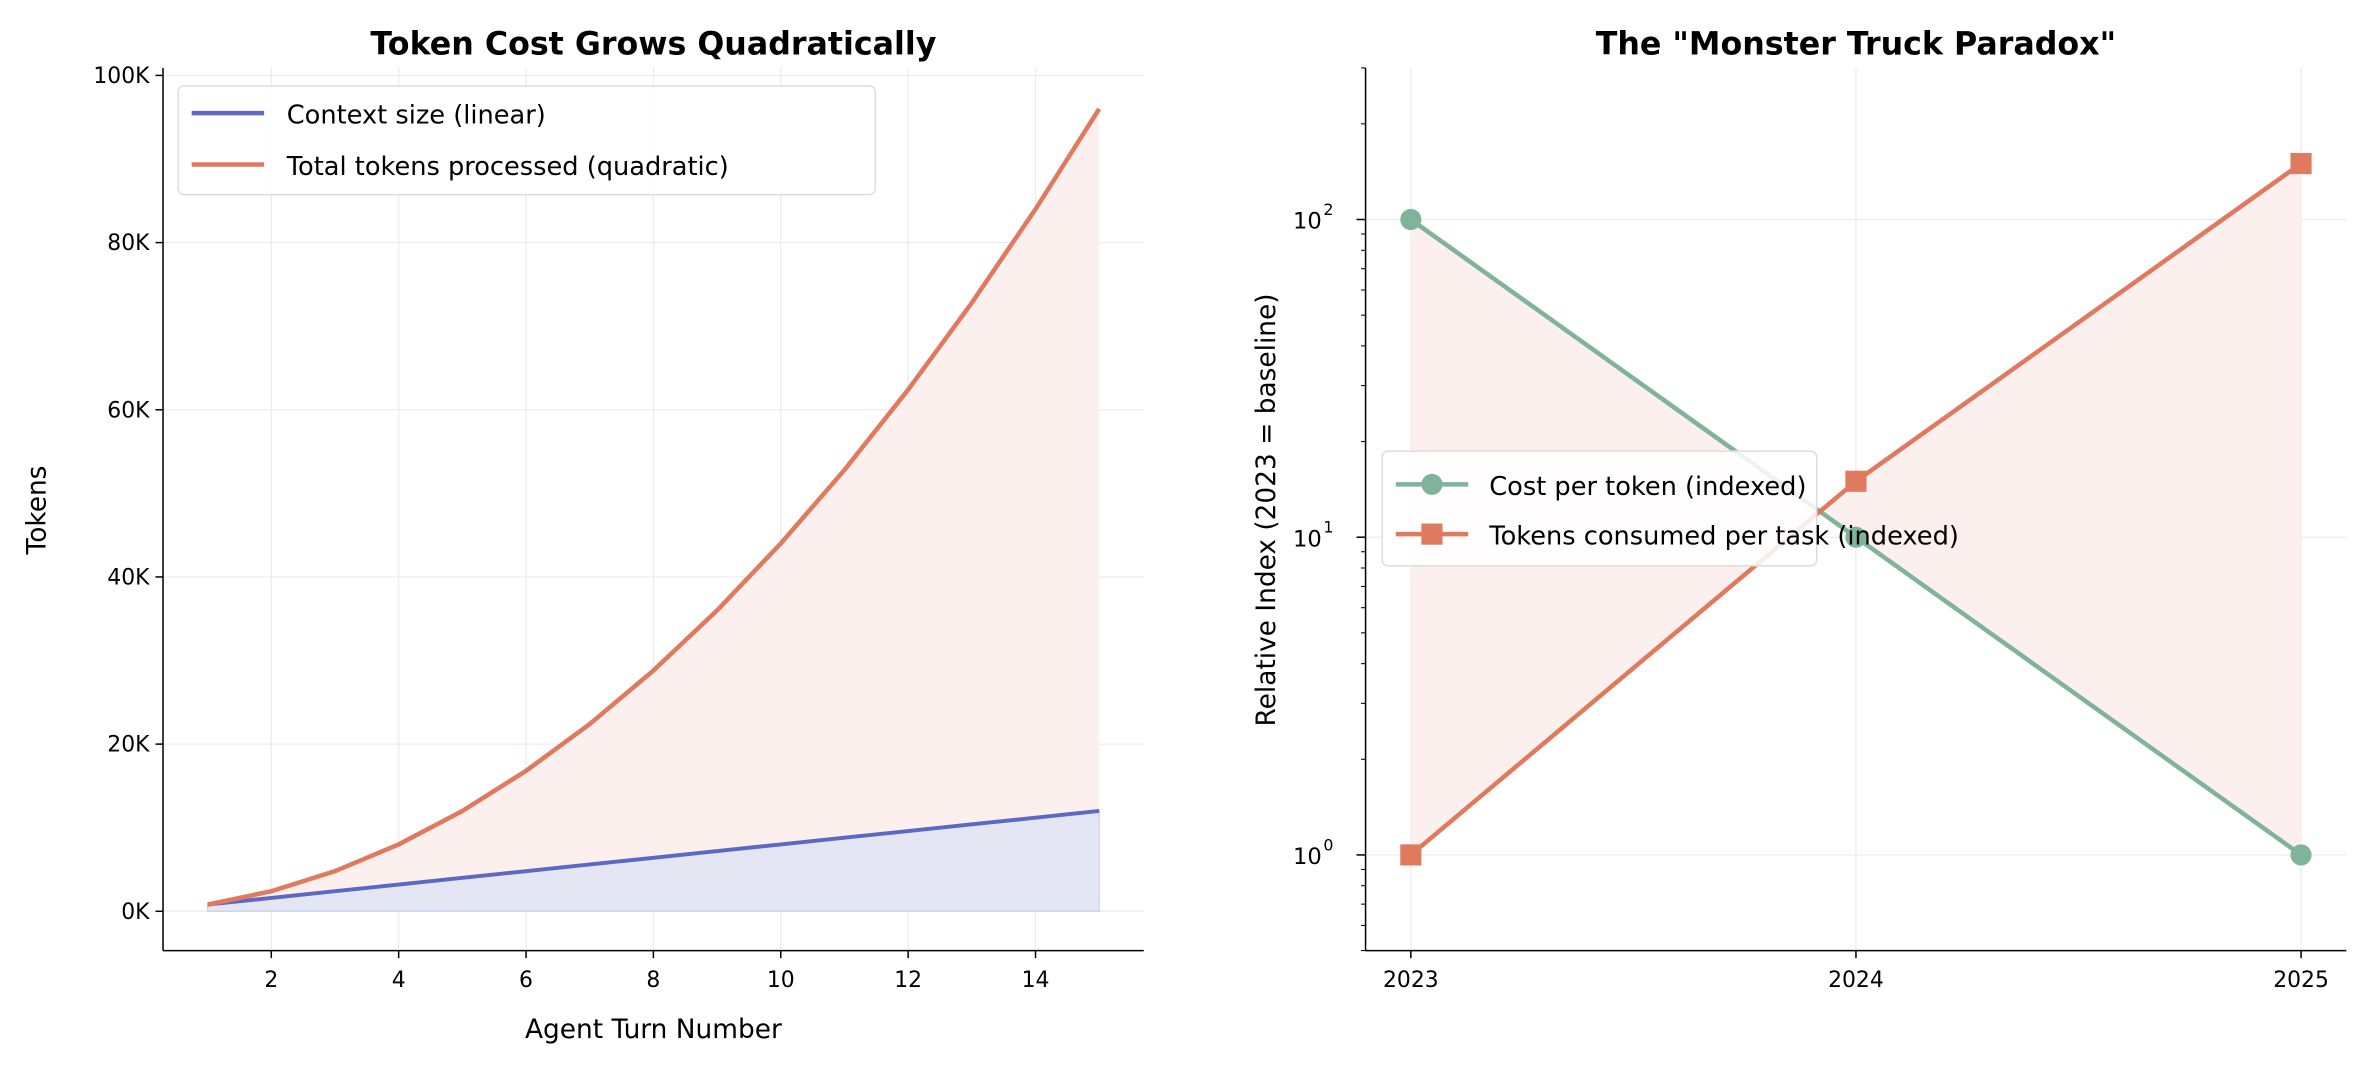 The height and width of the screenshot is (1066, 2366). Describe the element at coordinates (135, 912) in the screenshot. I see `left-y-tick-label: 0K` at that location.